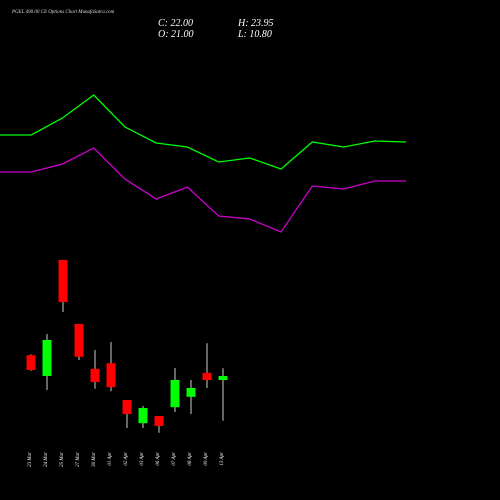 The image size is (500, 500). Describe the element at coordinates (255, 23) in the screenshot. I see `high-label: H: 23.95` at that location.